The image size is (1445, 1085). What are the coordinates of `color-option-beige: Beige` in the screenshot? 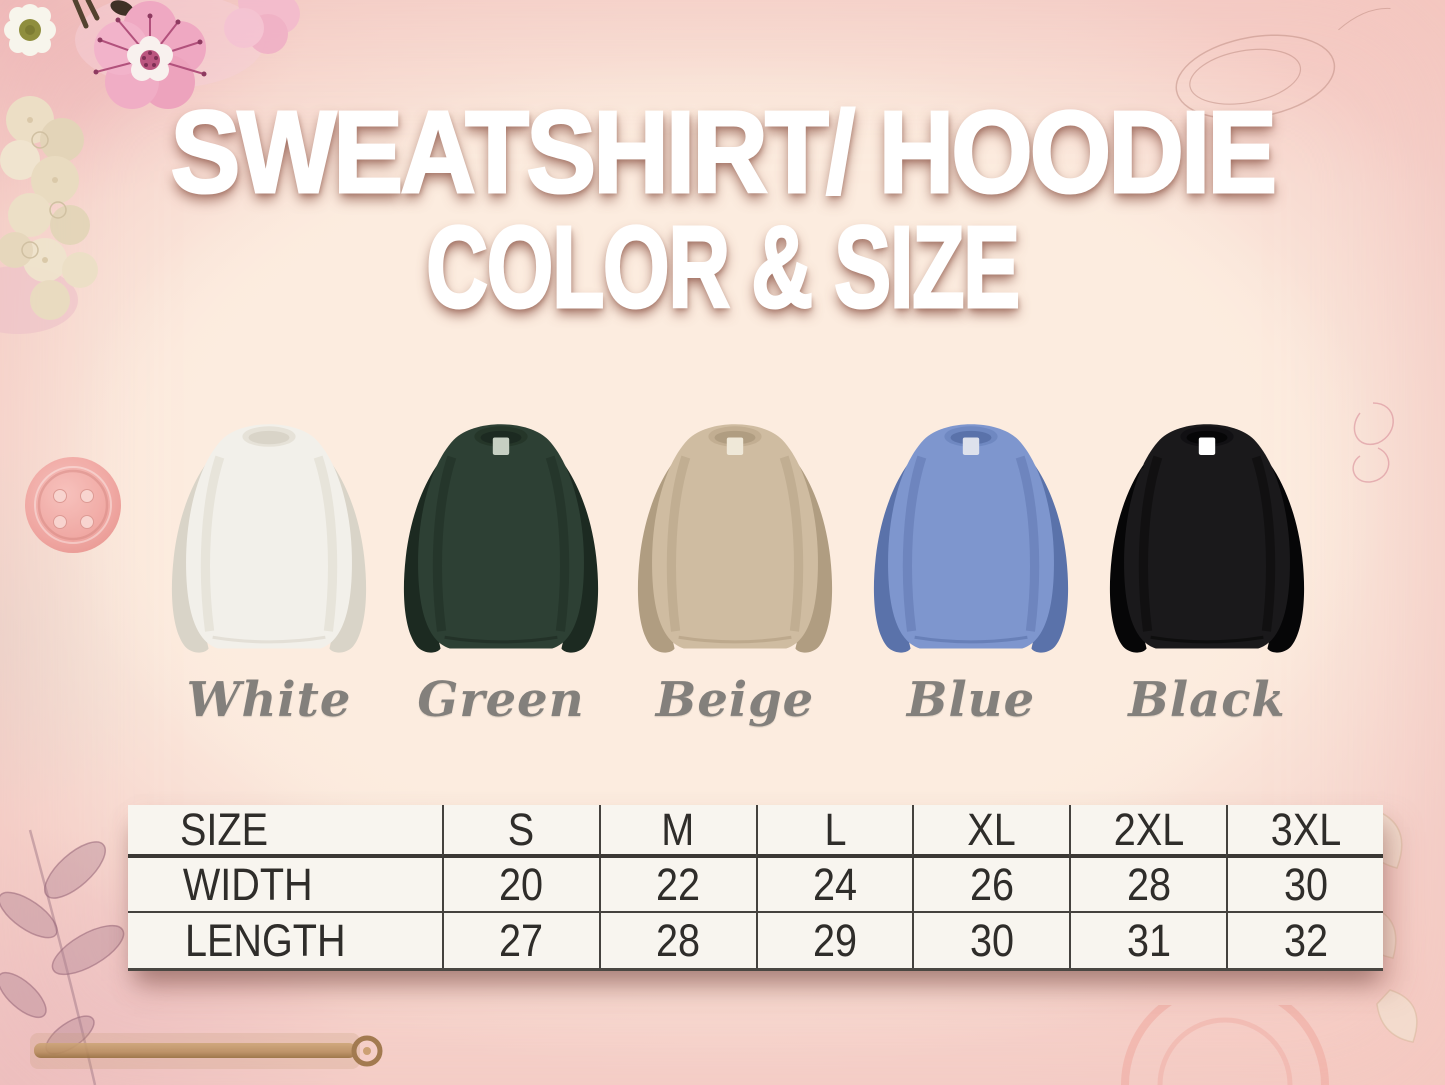 It's located at (735, 571).